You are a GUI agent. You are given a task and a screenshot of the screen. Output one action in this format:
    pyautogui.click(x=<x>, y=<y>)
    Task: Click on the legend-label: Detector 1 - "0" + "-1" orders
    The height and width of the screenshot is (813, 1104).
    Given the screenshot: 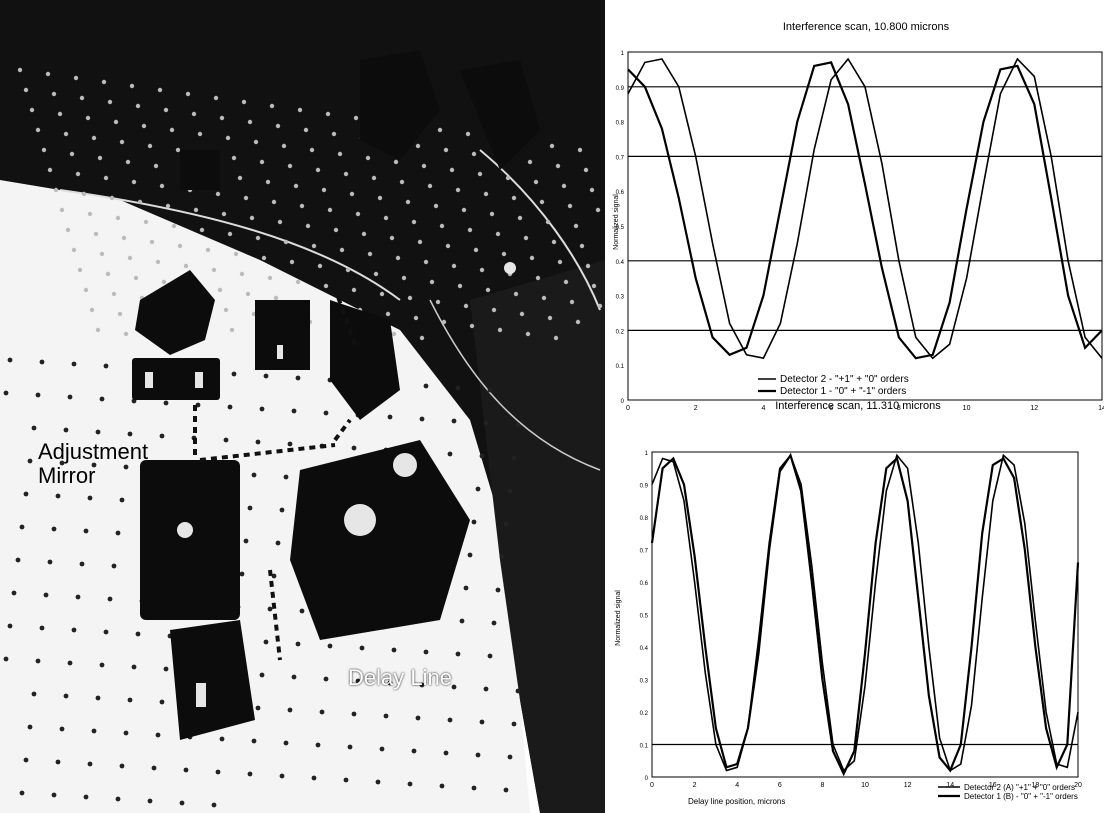 What is the action you would take?
    pyautogui.click(x=843, y=391)
    